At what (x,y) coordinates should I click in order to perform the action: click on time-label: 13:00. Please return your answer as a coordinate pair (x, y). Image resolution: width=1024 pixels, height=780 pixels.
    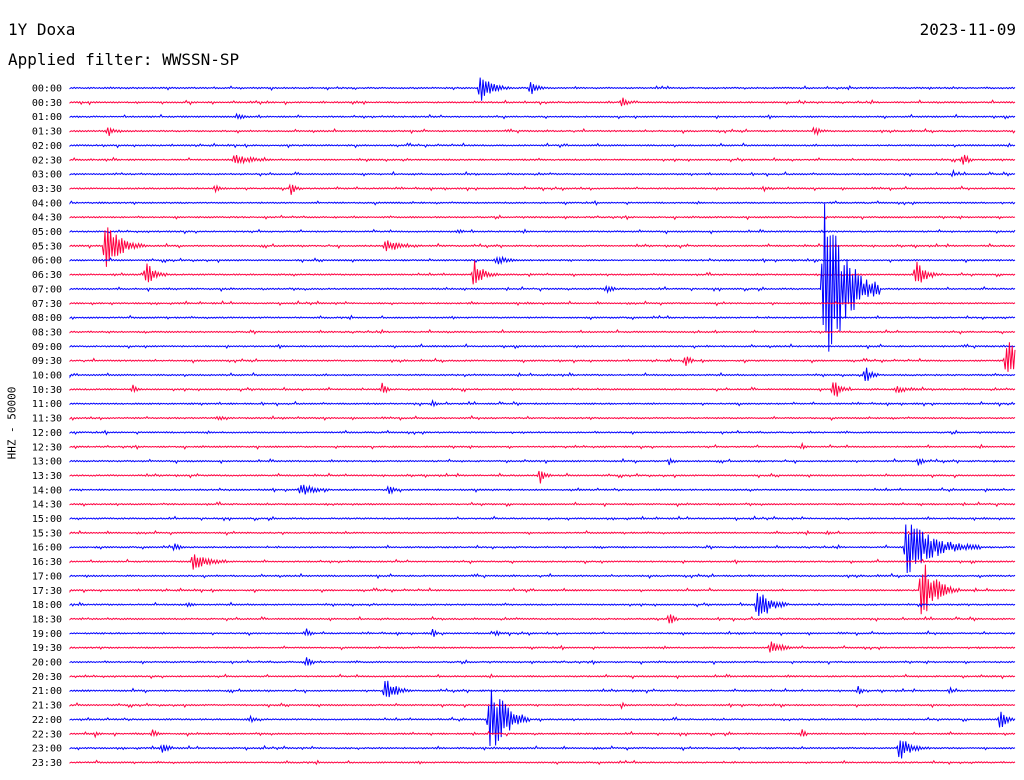
    Looking at the image, I should click on (47, 462).